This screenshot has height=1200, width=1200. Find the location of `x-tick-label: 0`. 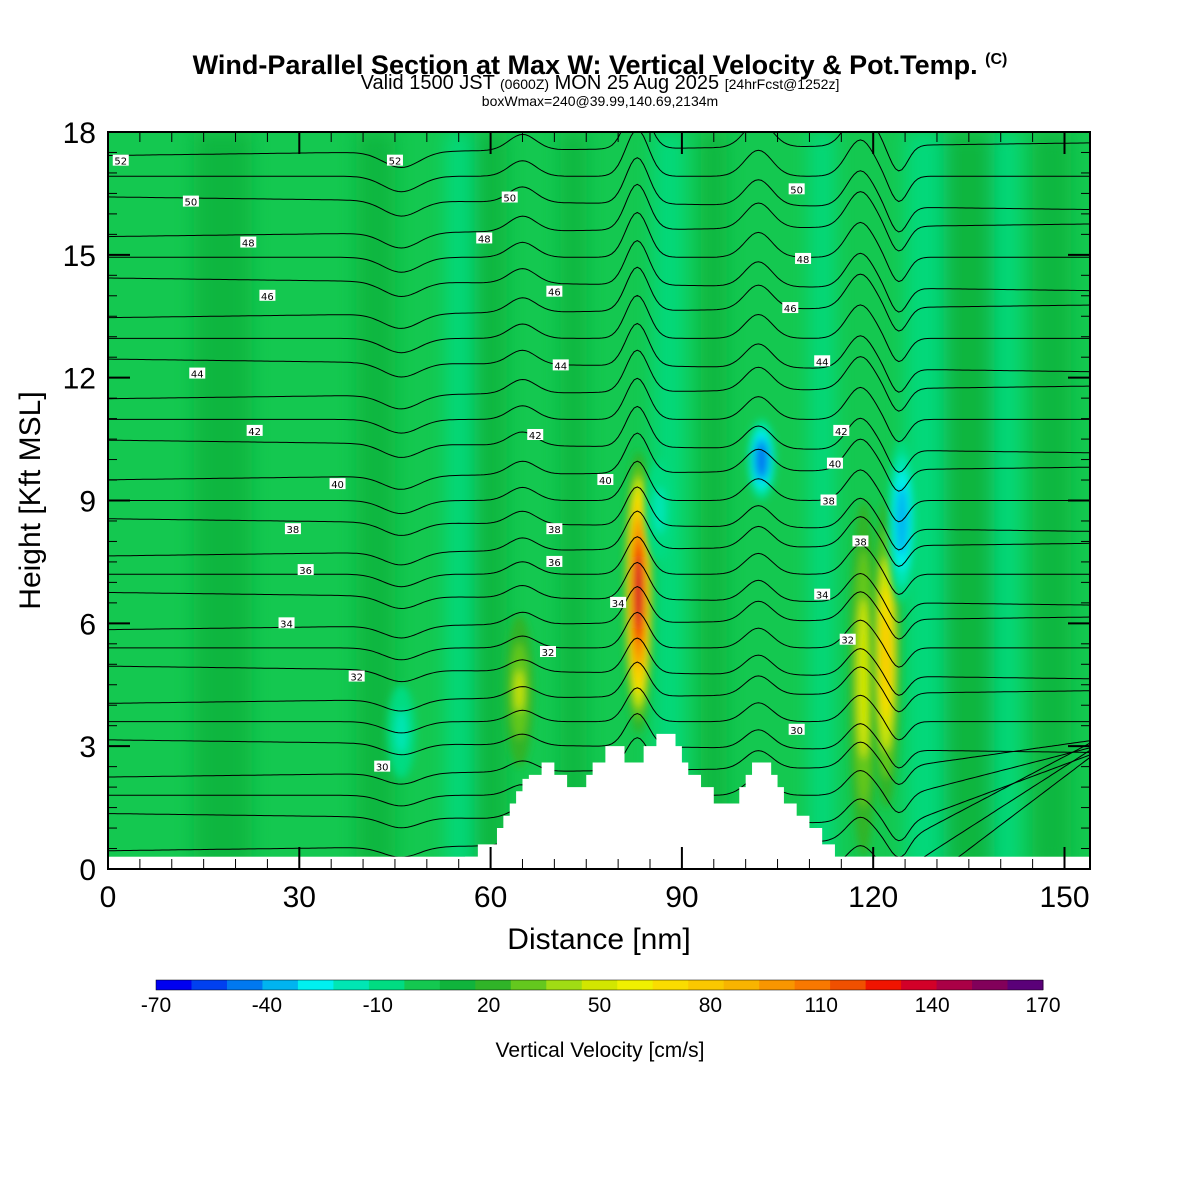

x-tick-label: 0 is located at coordinates (108, 897).